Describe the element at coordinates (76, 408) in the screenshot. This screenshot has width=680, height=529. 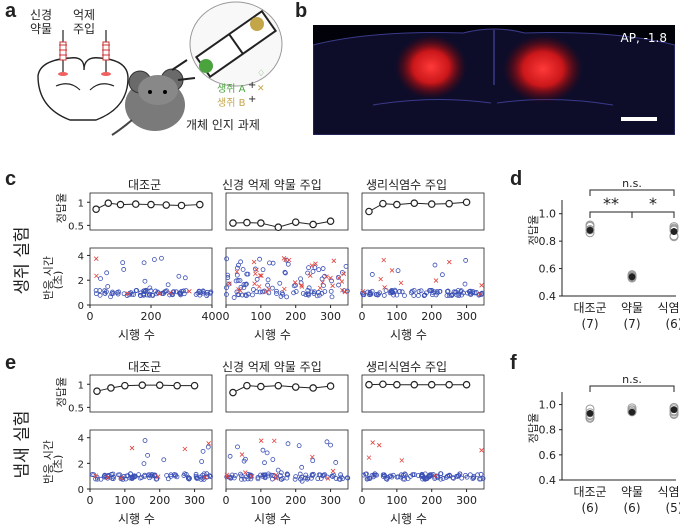
I see `e-acc-tick-label: 0.5` at that location.